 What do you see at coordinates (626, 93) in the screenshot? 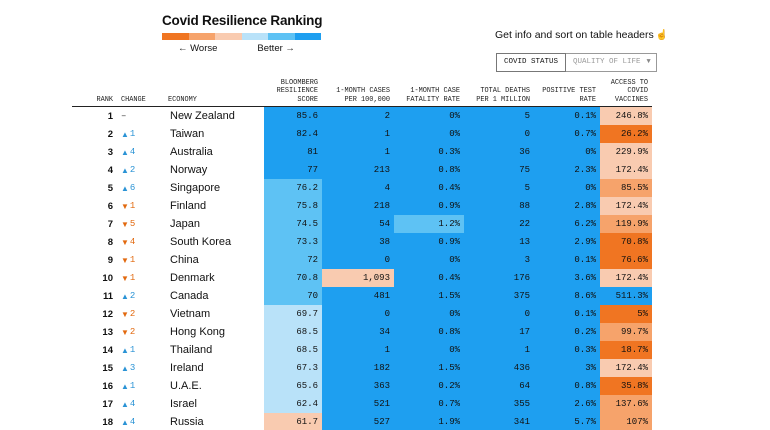
I see `header-vaccine-access: ACCESS TO COVID VACCINES` at bounding box center [626, 93].